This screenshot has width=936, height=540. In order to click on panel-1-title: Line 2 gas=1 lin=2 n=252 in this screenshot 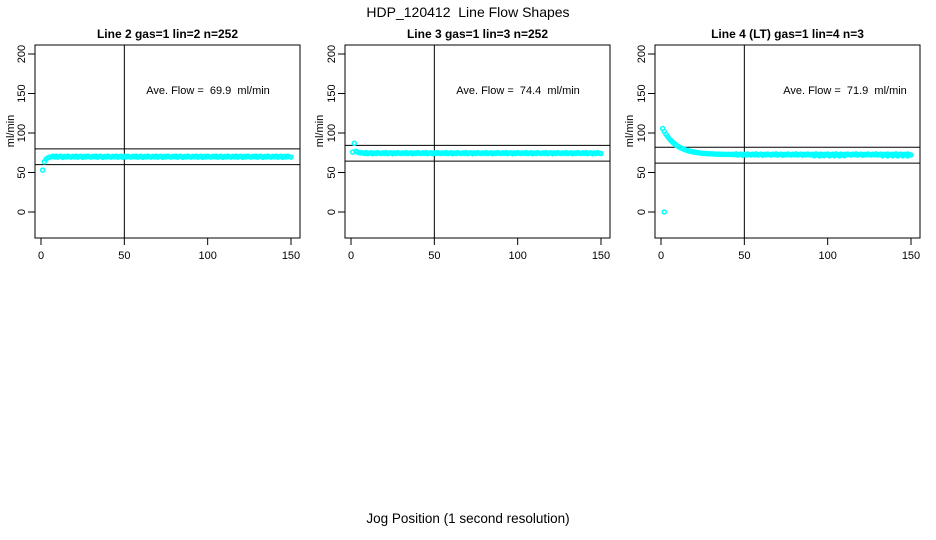, I will do `click(167, 34)`.